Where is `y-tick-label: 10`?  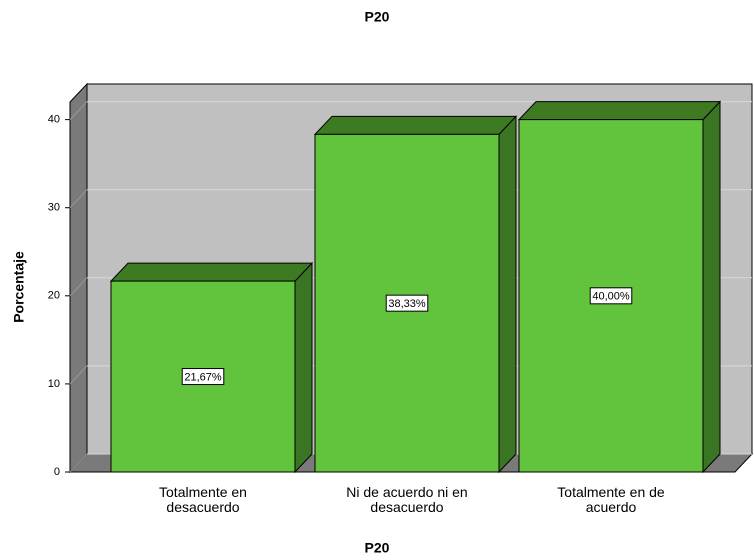
y-tick-label: 10 is located at coordinates (54, 384).